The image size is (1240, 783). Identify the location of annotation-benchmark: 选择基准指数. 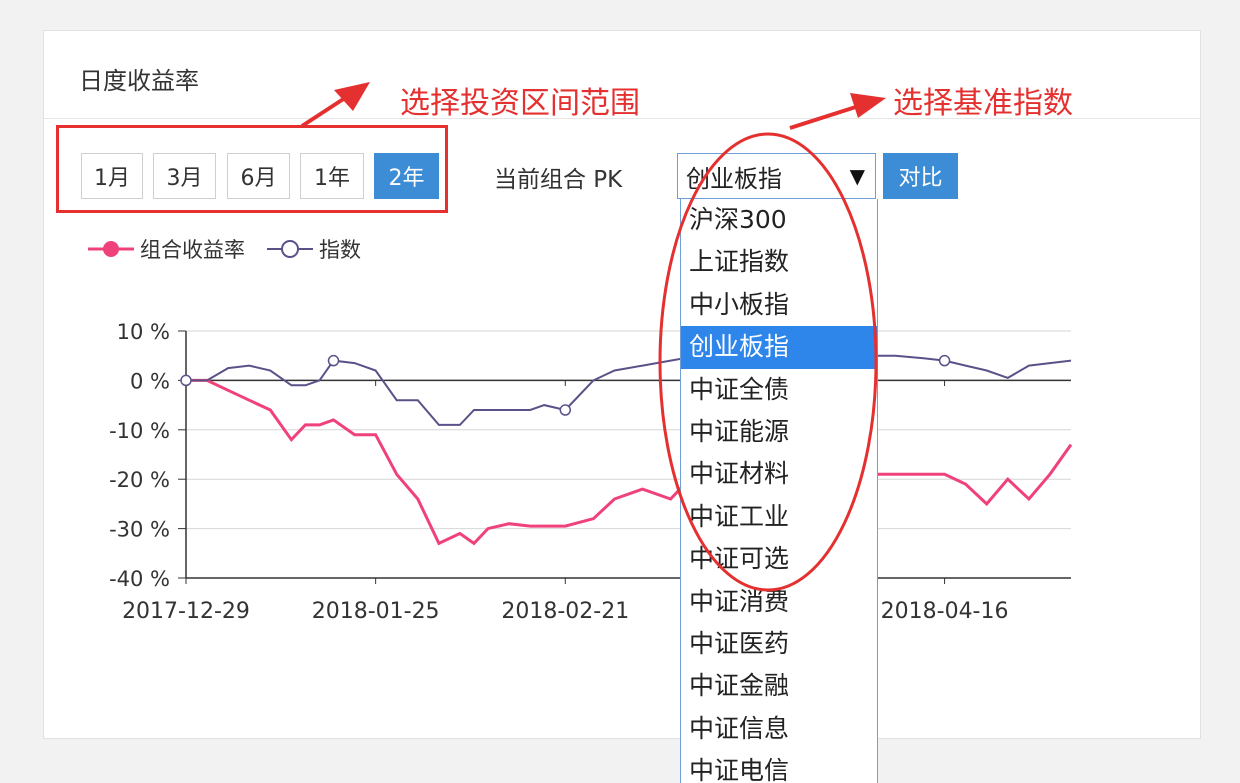
(983, 103).